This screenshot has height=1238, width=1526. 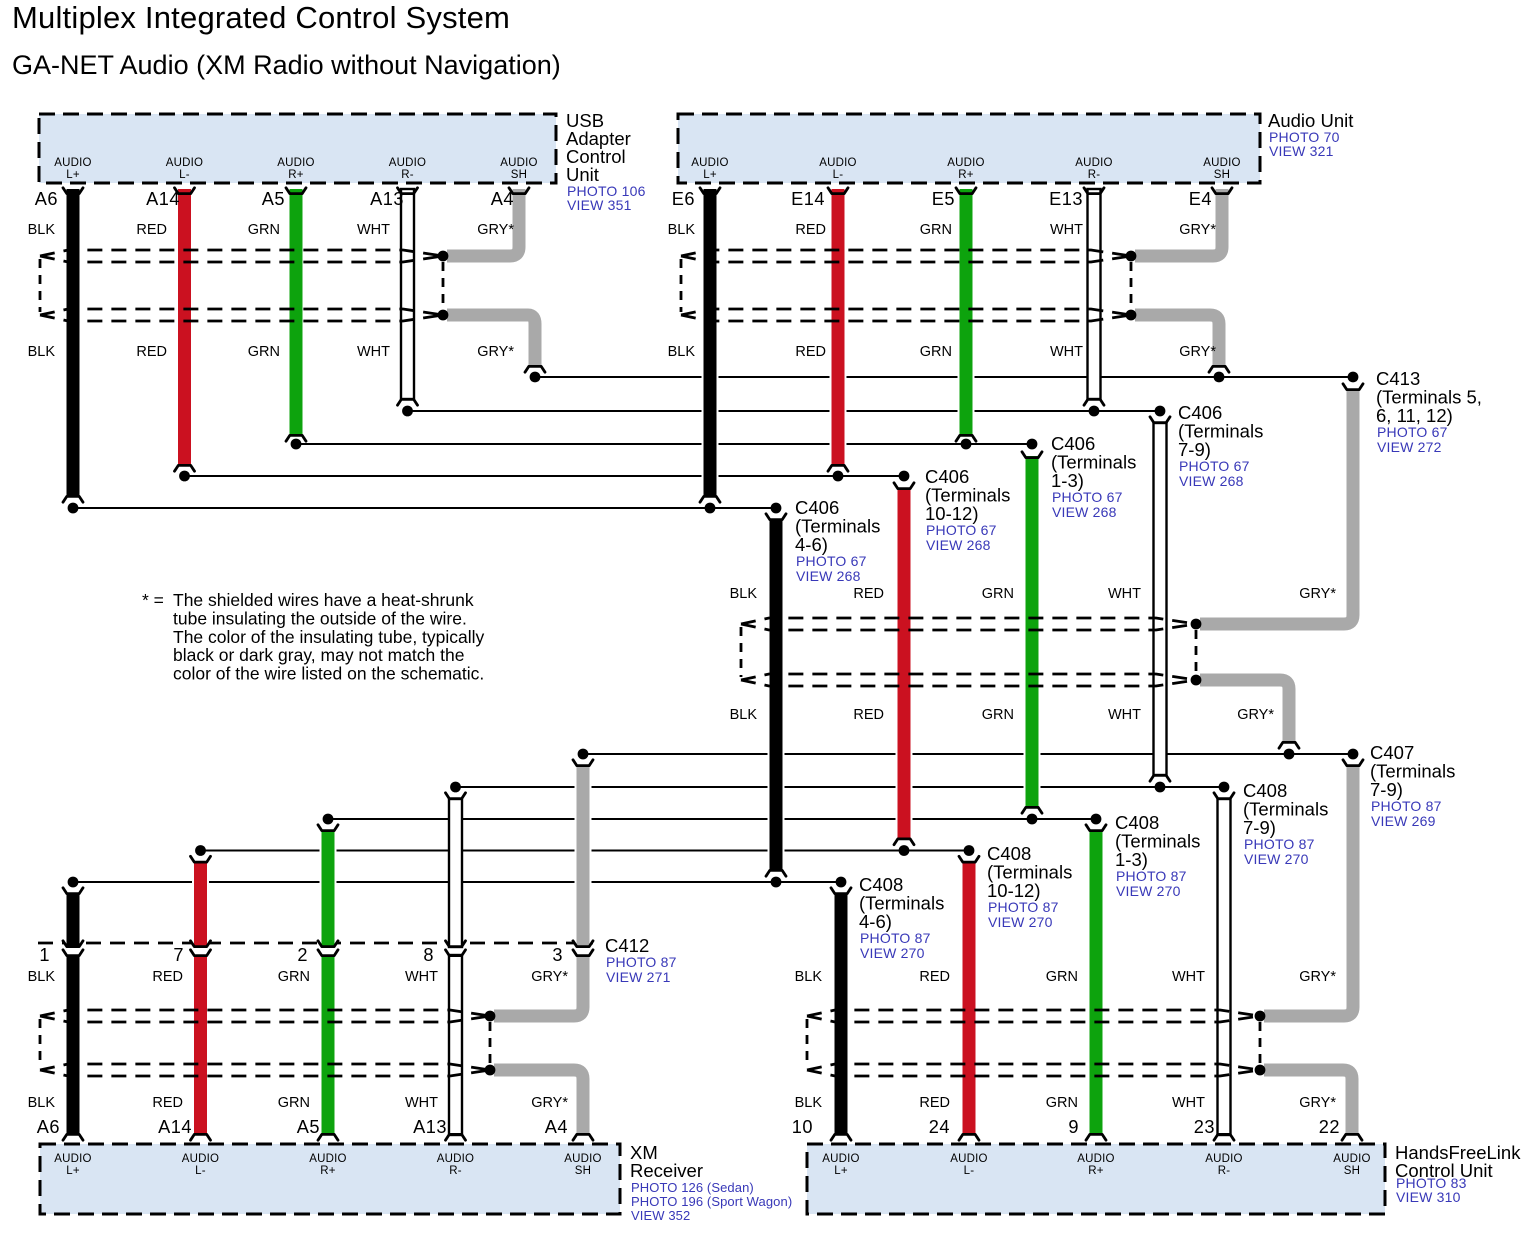 What do you see at coordinates (811, 544) in the screenshot?
I see `svg-text: 4-6)` at bounding box center [811, 544].